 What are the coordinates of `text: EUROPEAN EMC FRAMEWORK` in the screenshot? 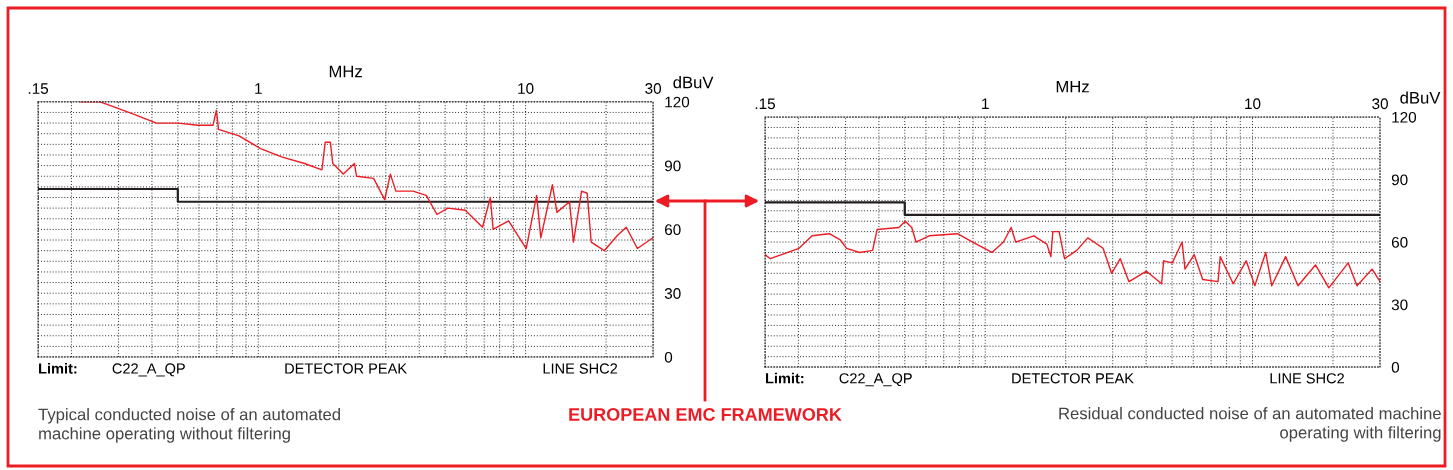 It's located at (705, 414).